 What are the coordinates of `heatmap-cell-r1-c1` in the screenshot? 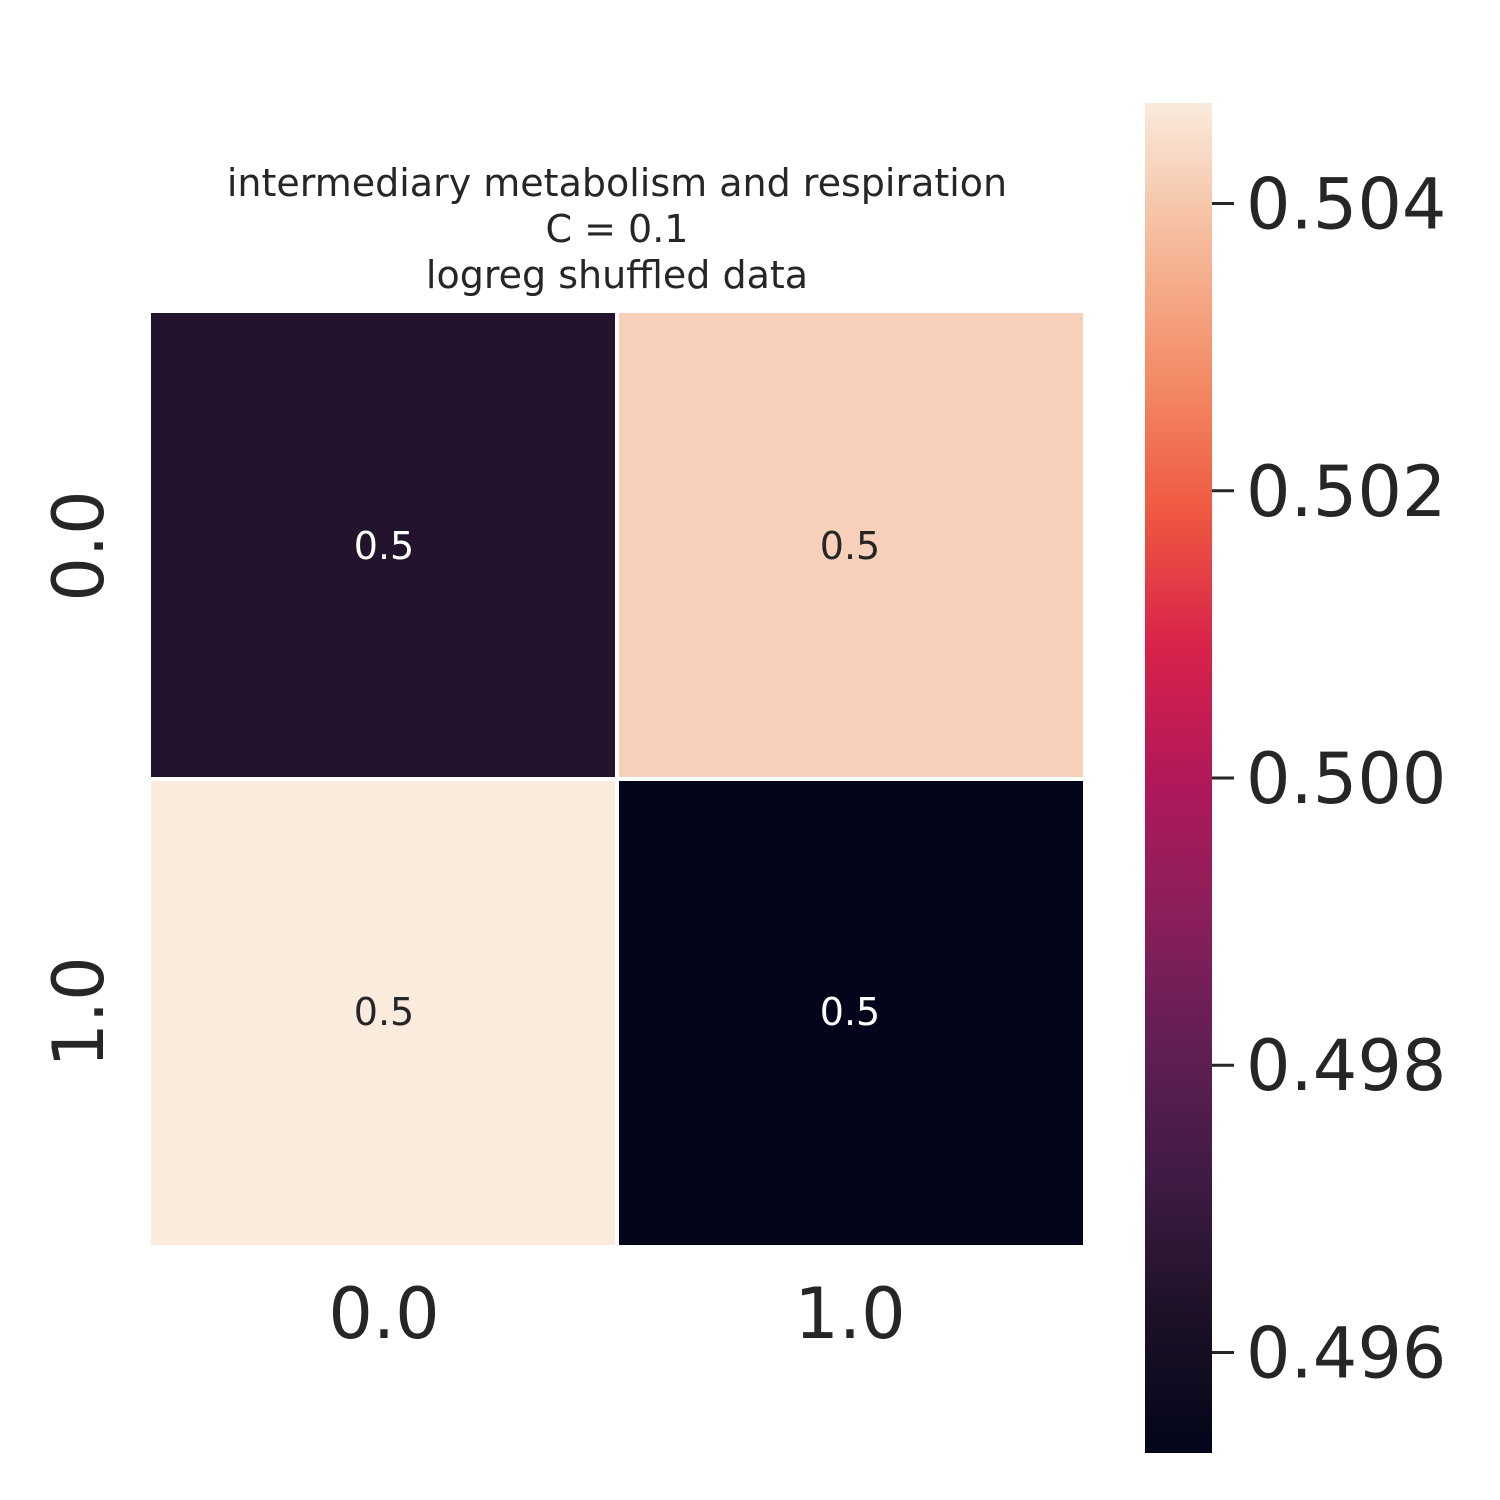 It's located at (851, 1013).